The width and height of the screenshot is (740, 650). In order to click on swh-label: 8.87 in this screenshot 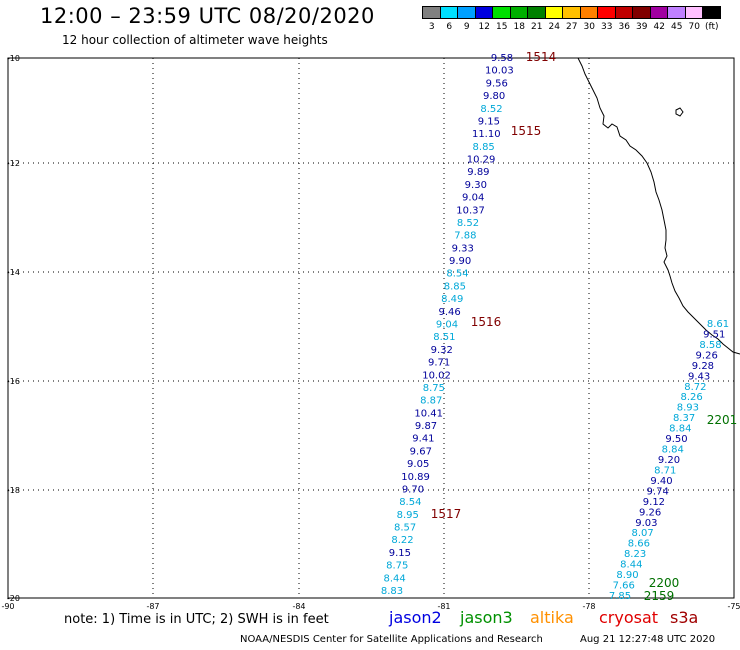, I will do `click(431, 401)`.